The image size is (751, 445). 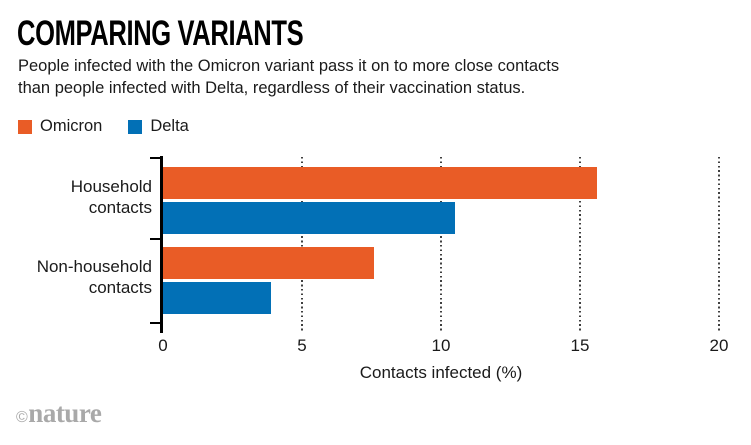 What do you see at coordinates (161, 244) in the screenshot?
I see `y-axis-line` at bounding box center [161, 244].